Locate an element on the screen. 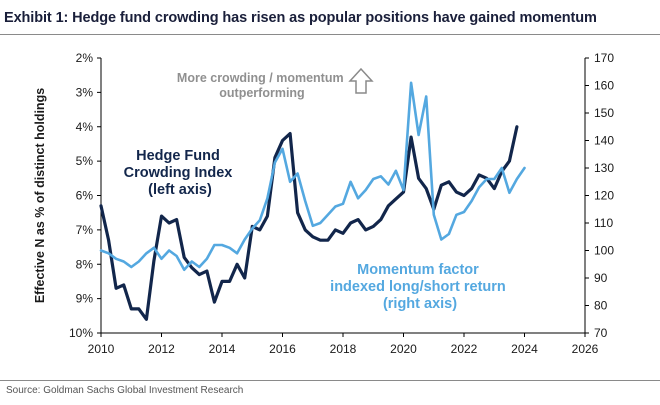  y-right-tick-label: 160 is located at coordinates (604, 86).